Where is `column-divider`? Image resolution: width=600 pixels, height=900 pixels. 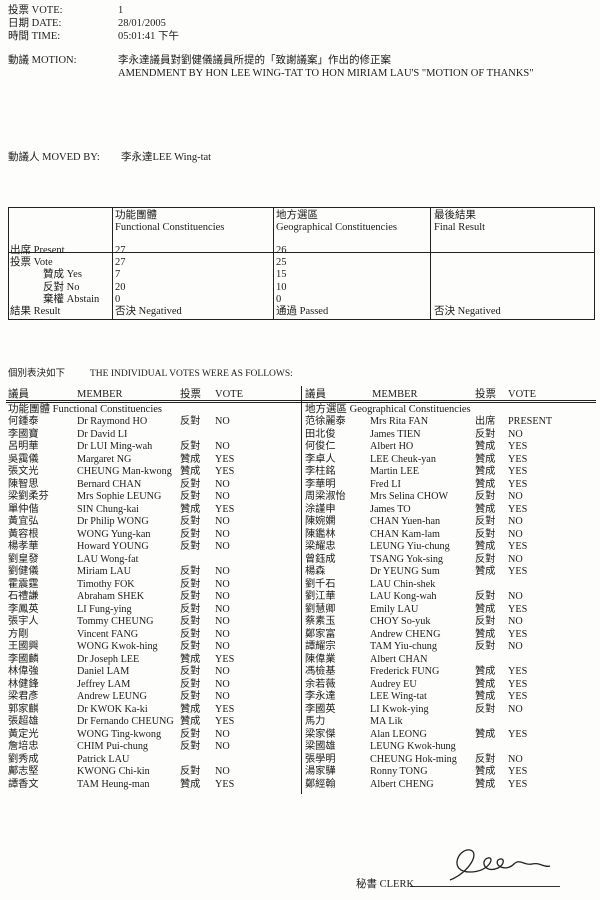
column-divider is located at coordinates (301, 590).